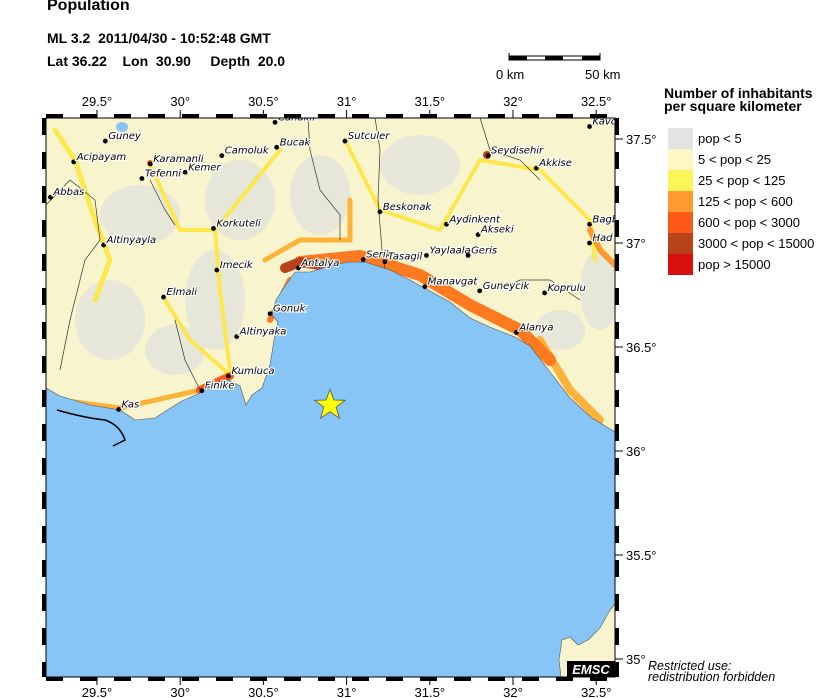 This screenshot has height=698, width=822. Describe the element at coordinates (689, 666) in the screenshot. I see `restricted-notice-line1: Restricted use:` at that location.